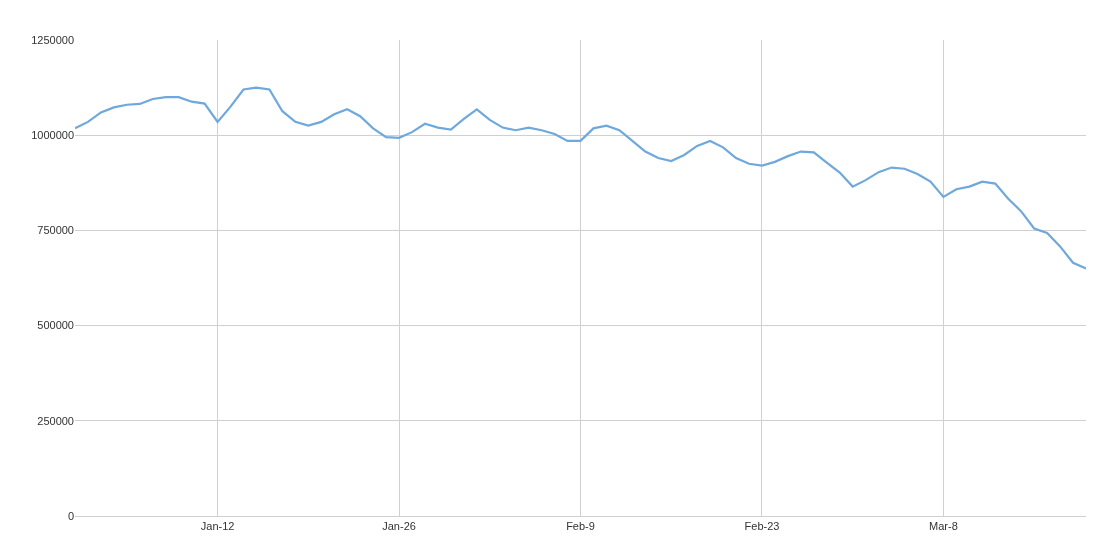 This screenshot has width=1094, height=554. I want to click on x-tick-label: Feb-23, so click(762, 526).